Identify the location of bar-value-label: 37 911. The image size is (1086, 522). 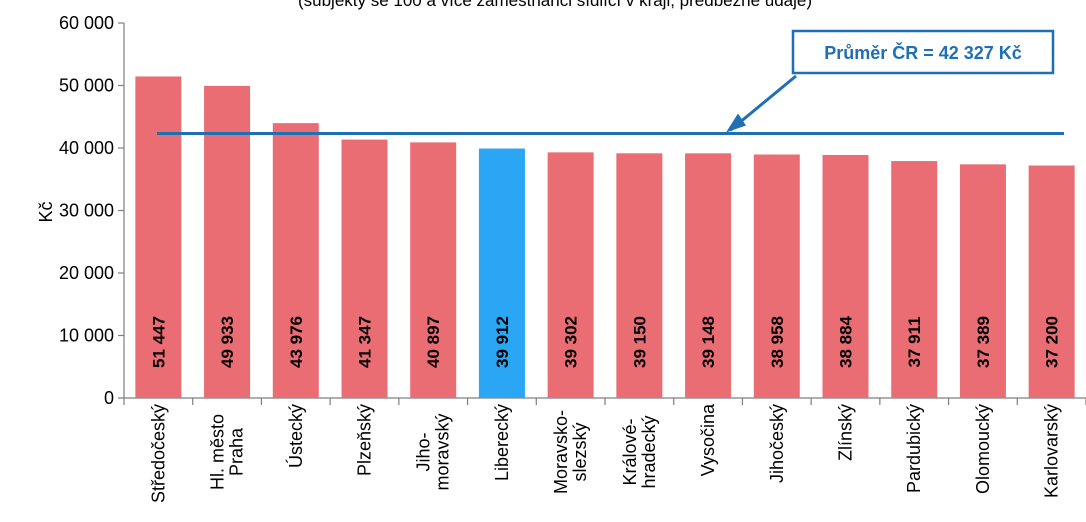
(914, 341).